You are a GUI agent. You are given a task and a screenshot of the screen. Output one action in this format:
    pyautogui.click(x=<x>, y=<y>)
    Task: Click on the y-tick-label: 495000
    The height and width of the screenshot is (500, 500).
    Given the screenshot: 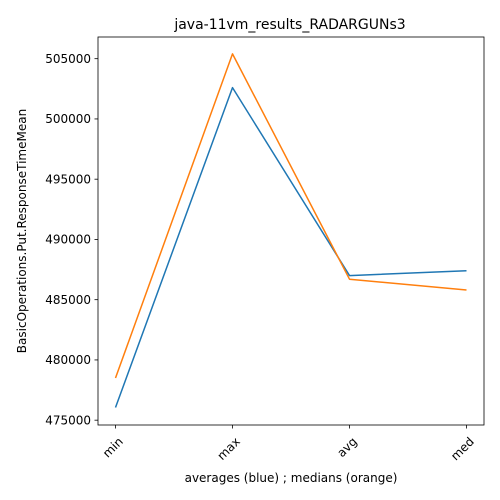 What is the action you would take?
    pyautogui.click(x=68, y=179)
    